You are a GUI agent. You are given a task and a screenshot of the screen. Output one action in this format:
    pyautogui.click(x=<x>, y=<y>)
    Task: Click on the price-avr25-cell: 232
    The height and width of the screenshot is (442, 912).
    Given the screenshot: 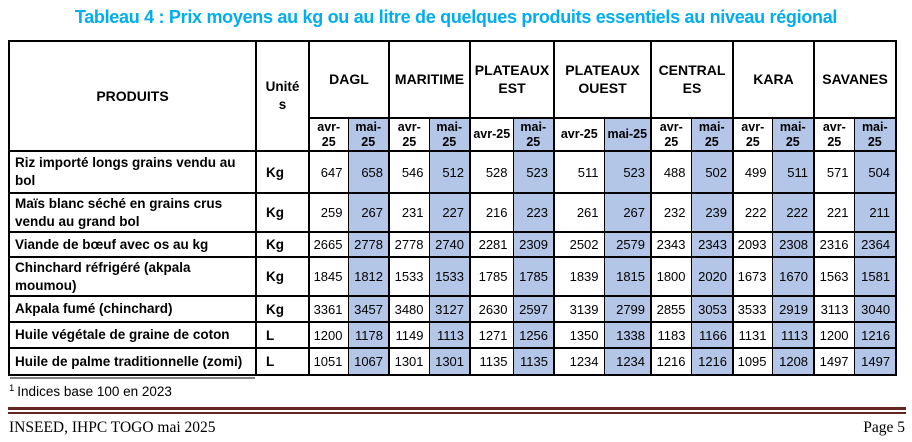 What is the action you would take?
    pyautogui.click(x=671, y=212)
    